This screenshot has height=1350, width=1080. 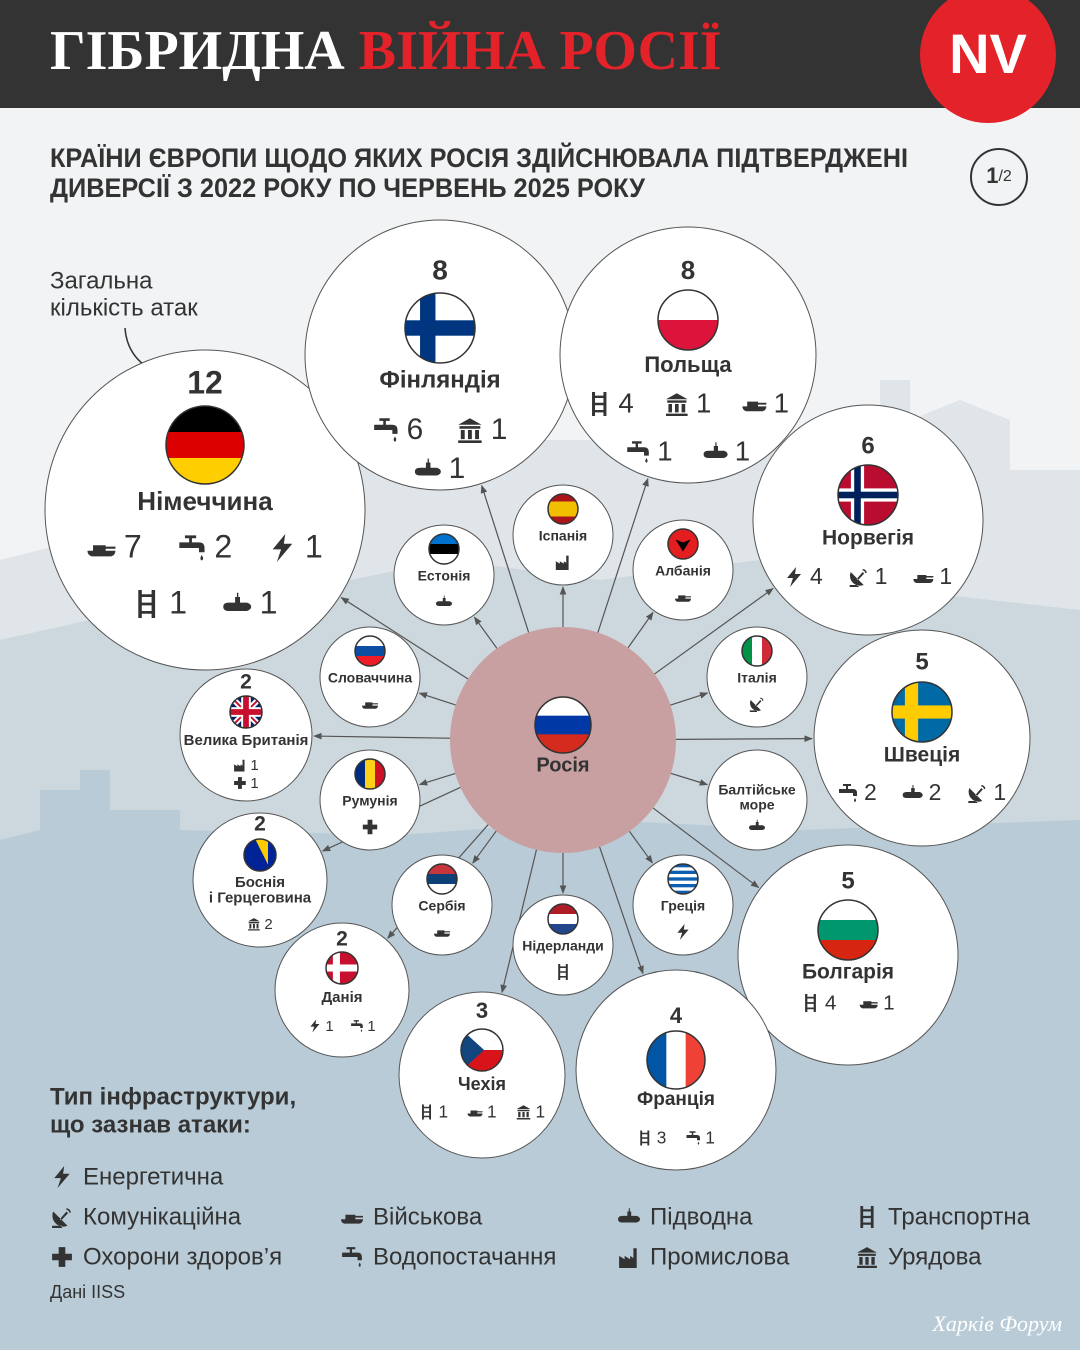 I want to click on attack-total: 12, so click(x=205, y=382).